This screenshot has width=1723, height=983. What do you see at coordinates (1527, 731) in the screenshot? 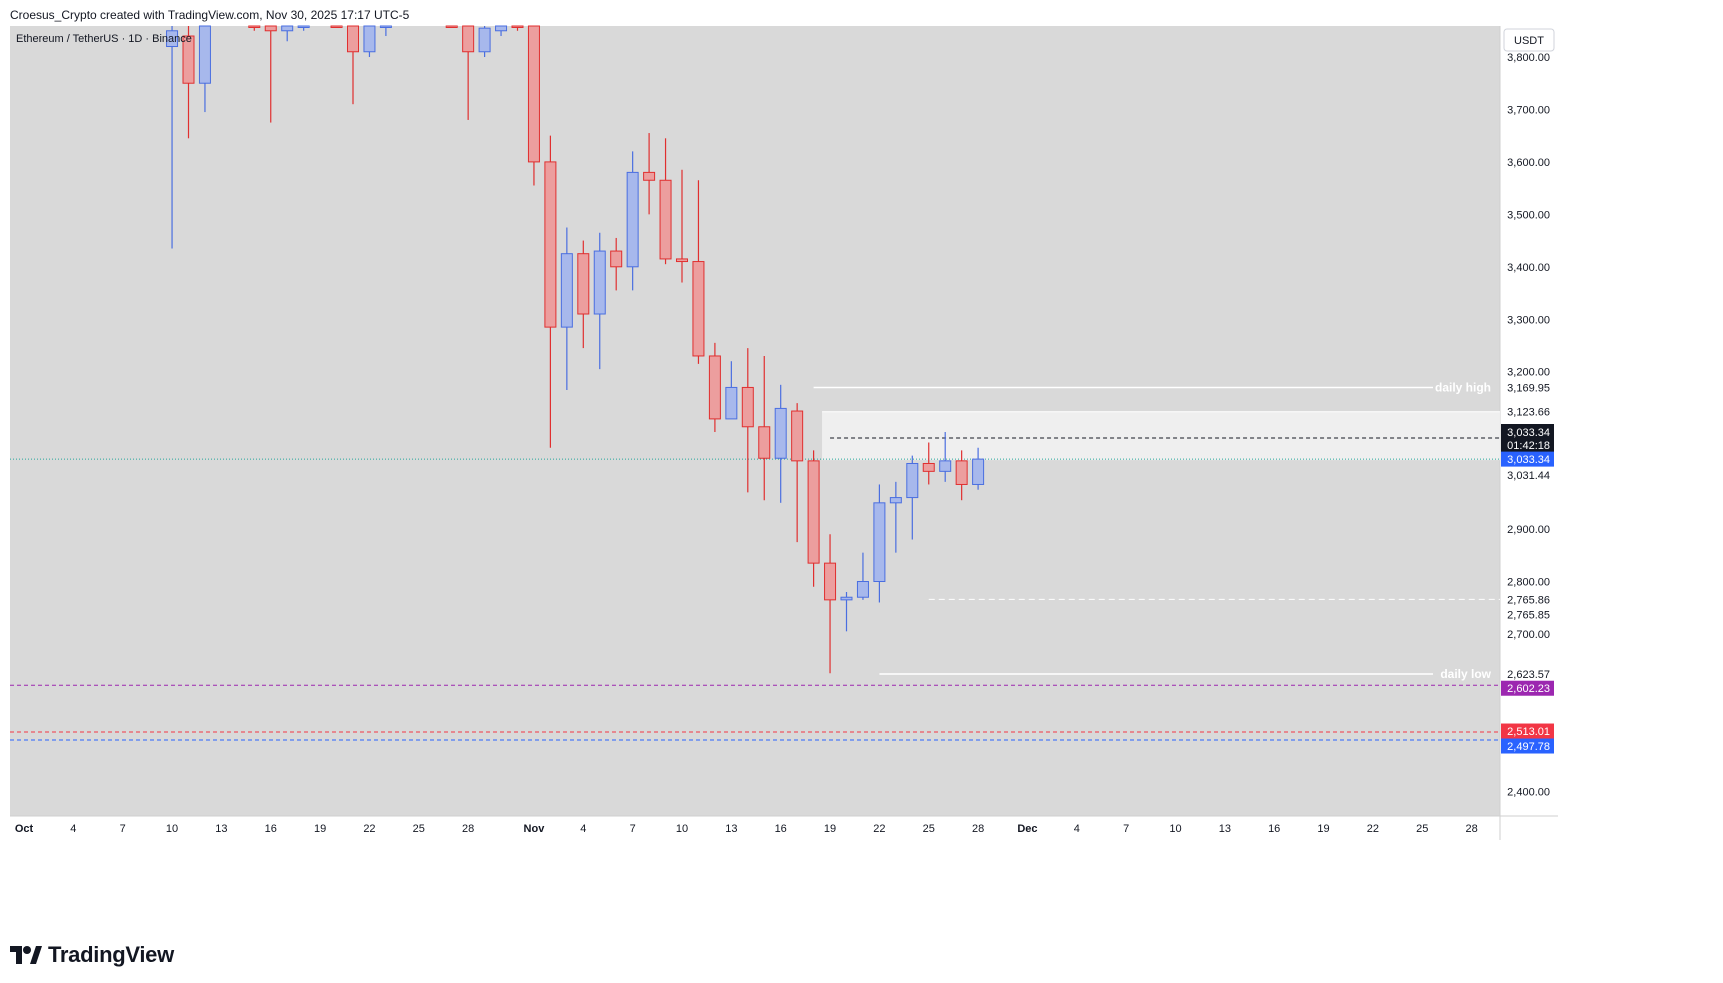
I see `red-level-price-tag: 2,513.01` at bounding box center [1527, 731].